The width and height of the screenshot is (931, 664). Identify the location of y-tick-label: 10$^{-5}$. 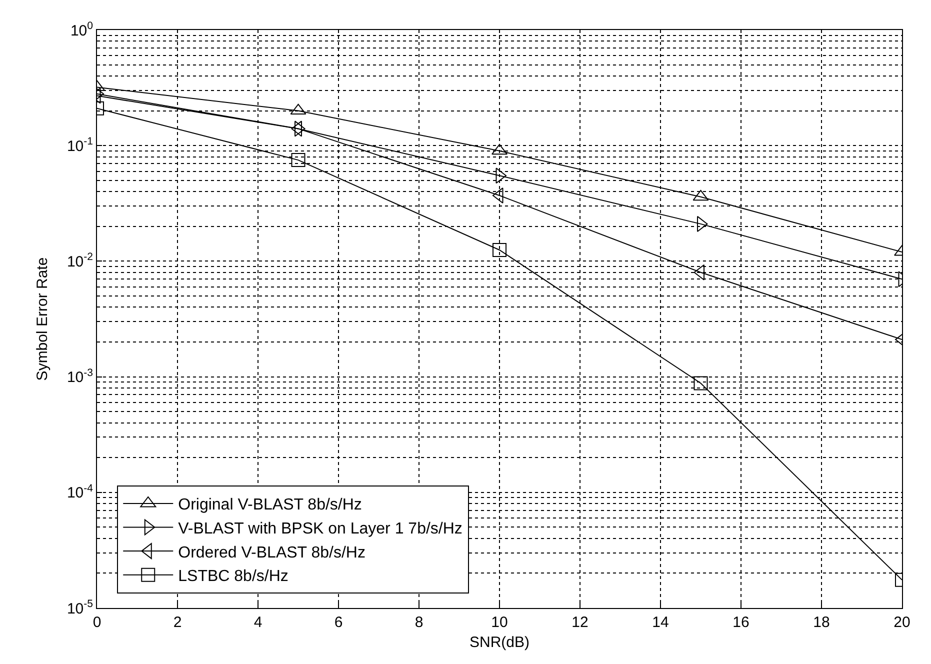
(80, 608).